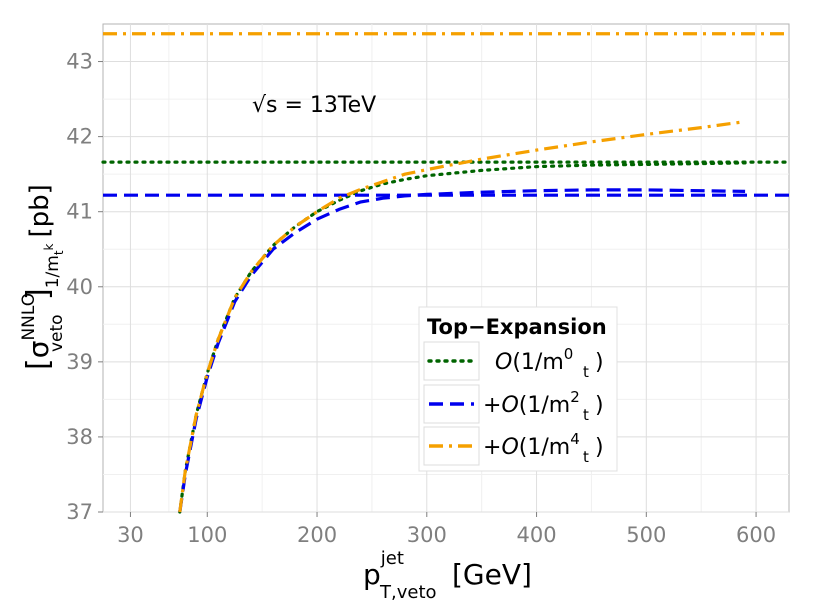 The image size is (817, 613). What do you see at coordinates (38, 294) in the screenshot?
I see `y-axis-rbracket: ]` at bounding box center [38, 294].